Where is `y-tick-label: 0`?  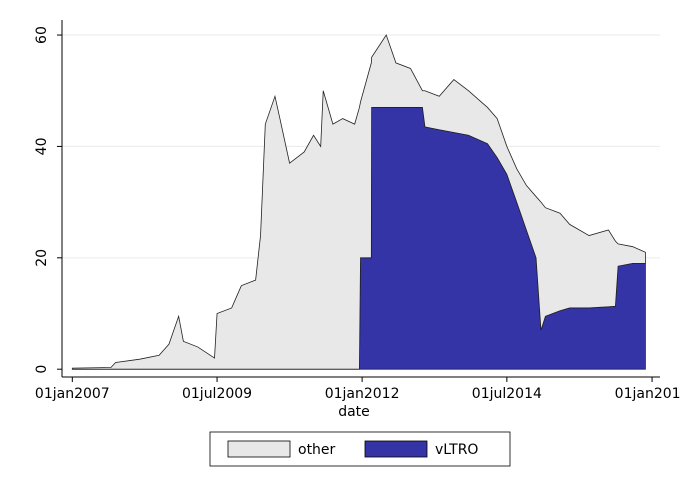
y-tick-label: 0 is located at coordinates (42, 369).